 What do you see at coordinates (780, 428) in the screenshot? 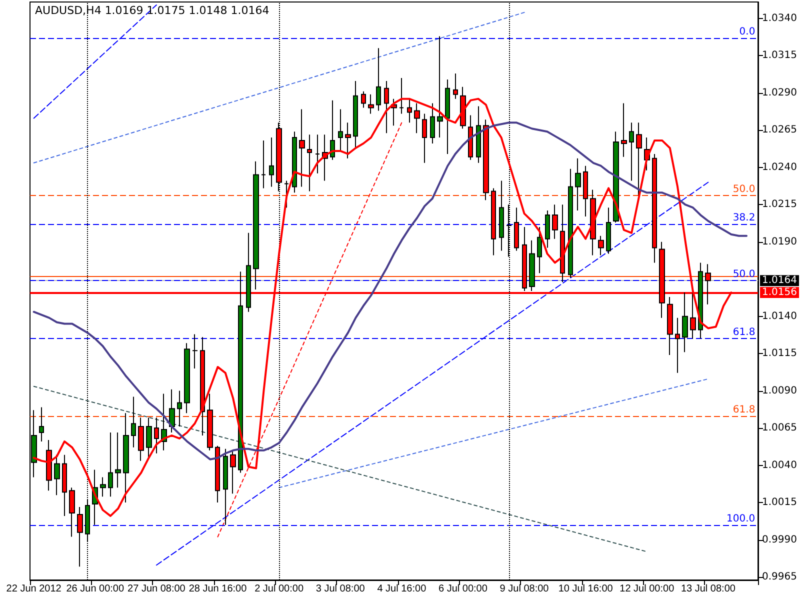
I see `y-tick-label: 1.0065` at bounding box center [780, 428].